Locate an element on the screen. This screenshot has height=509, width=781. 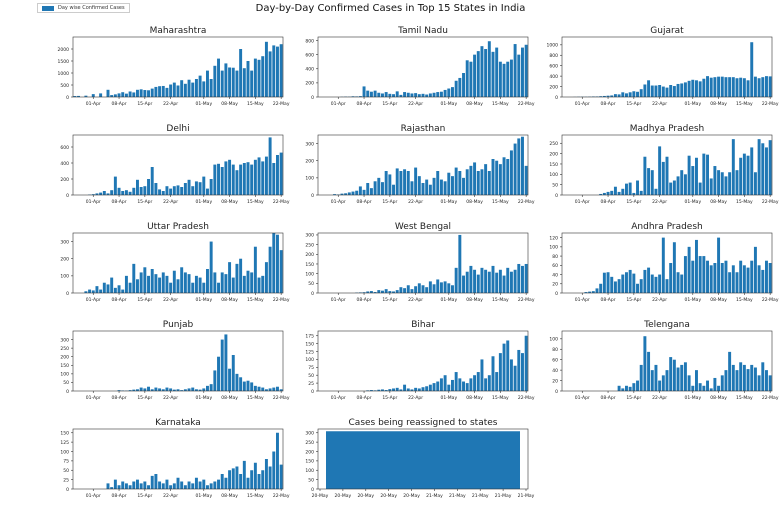
y-tick-label: 40 is located at coordinates (555, 371).